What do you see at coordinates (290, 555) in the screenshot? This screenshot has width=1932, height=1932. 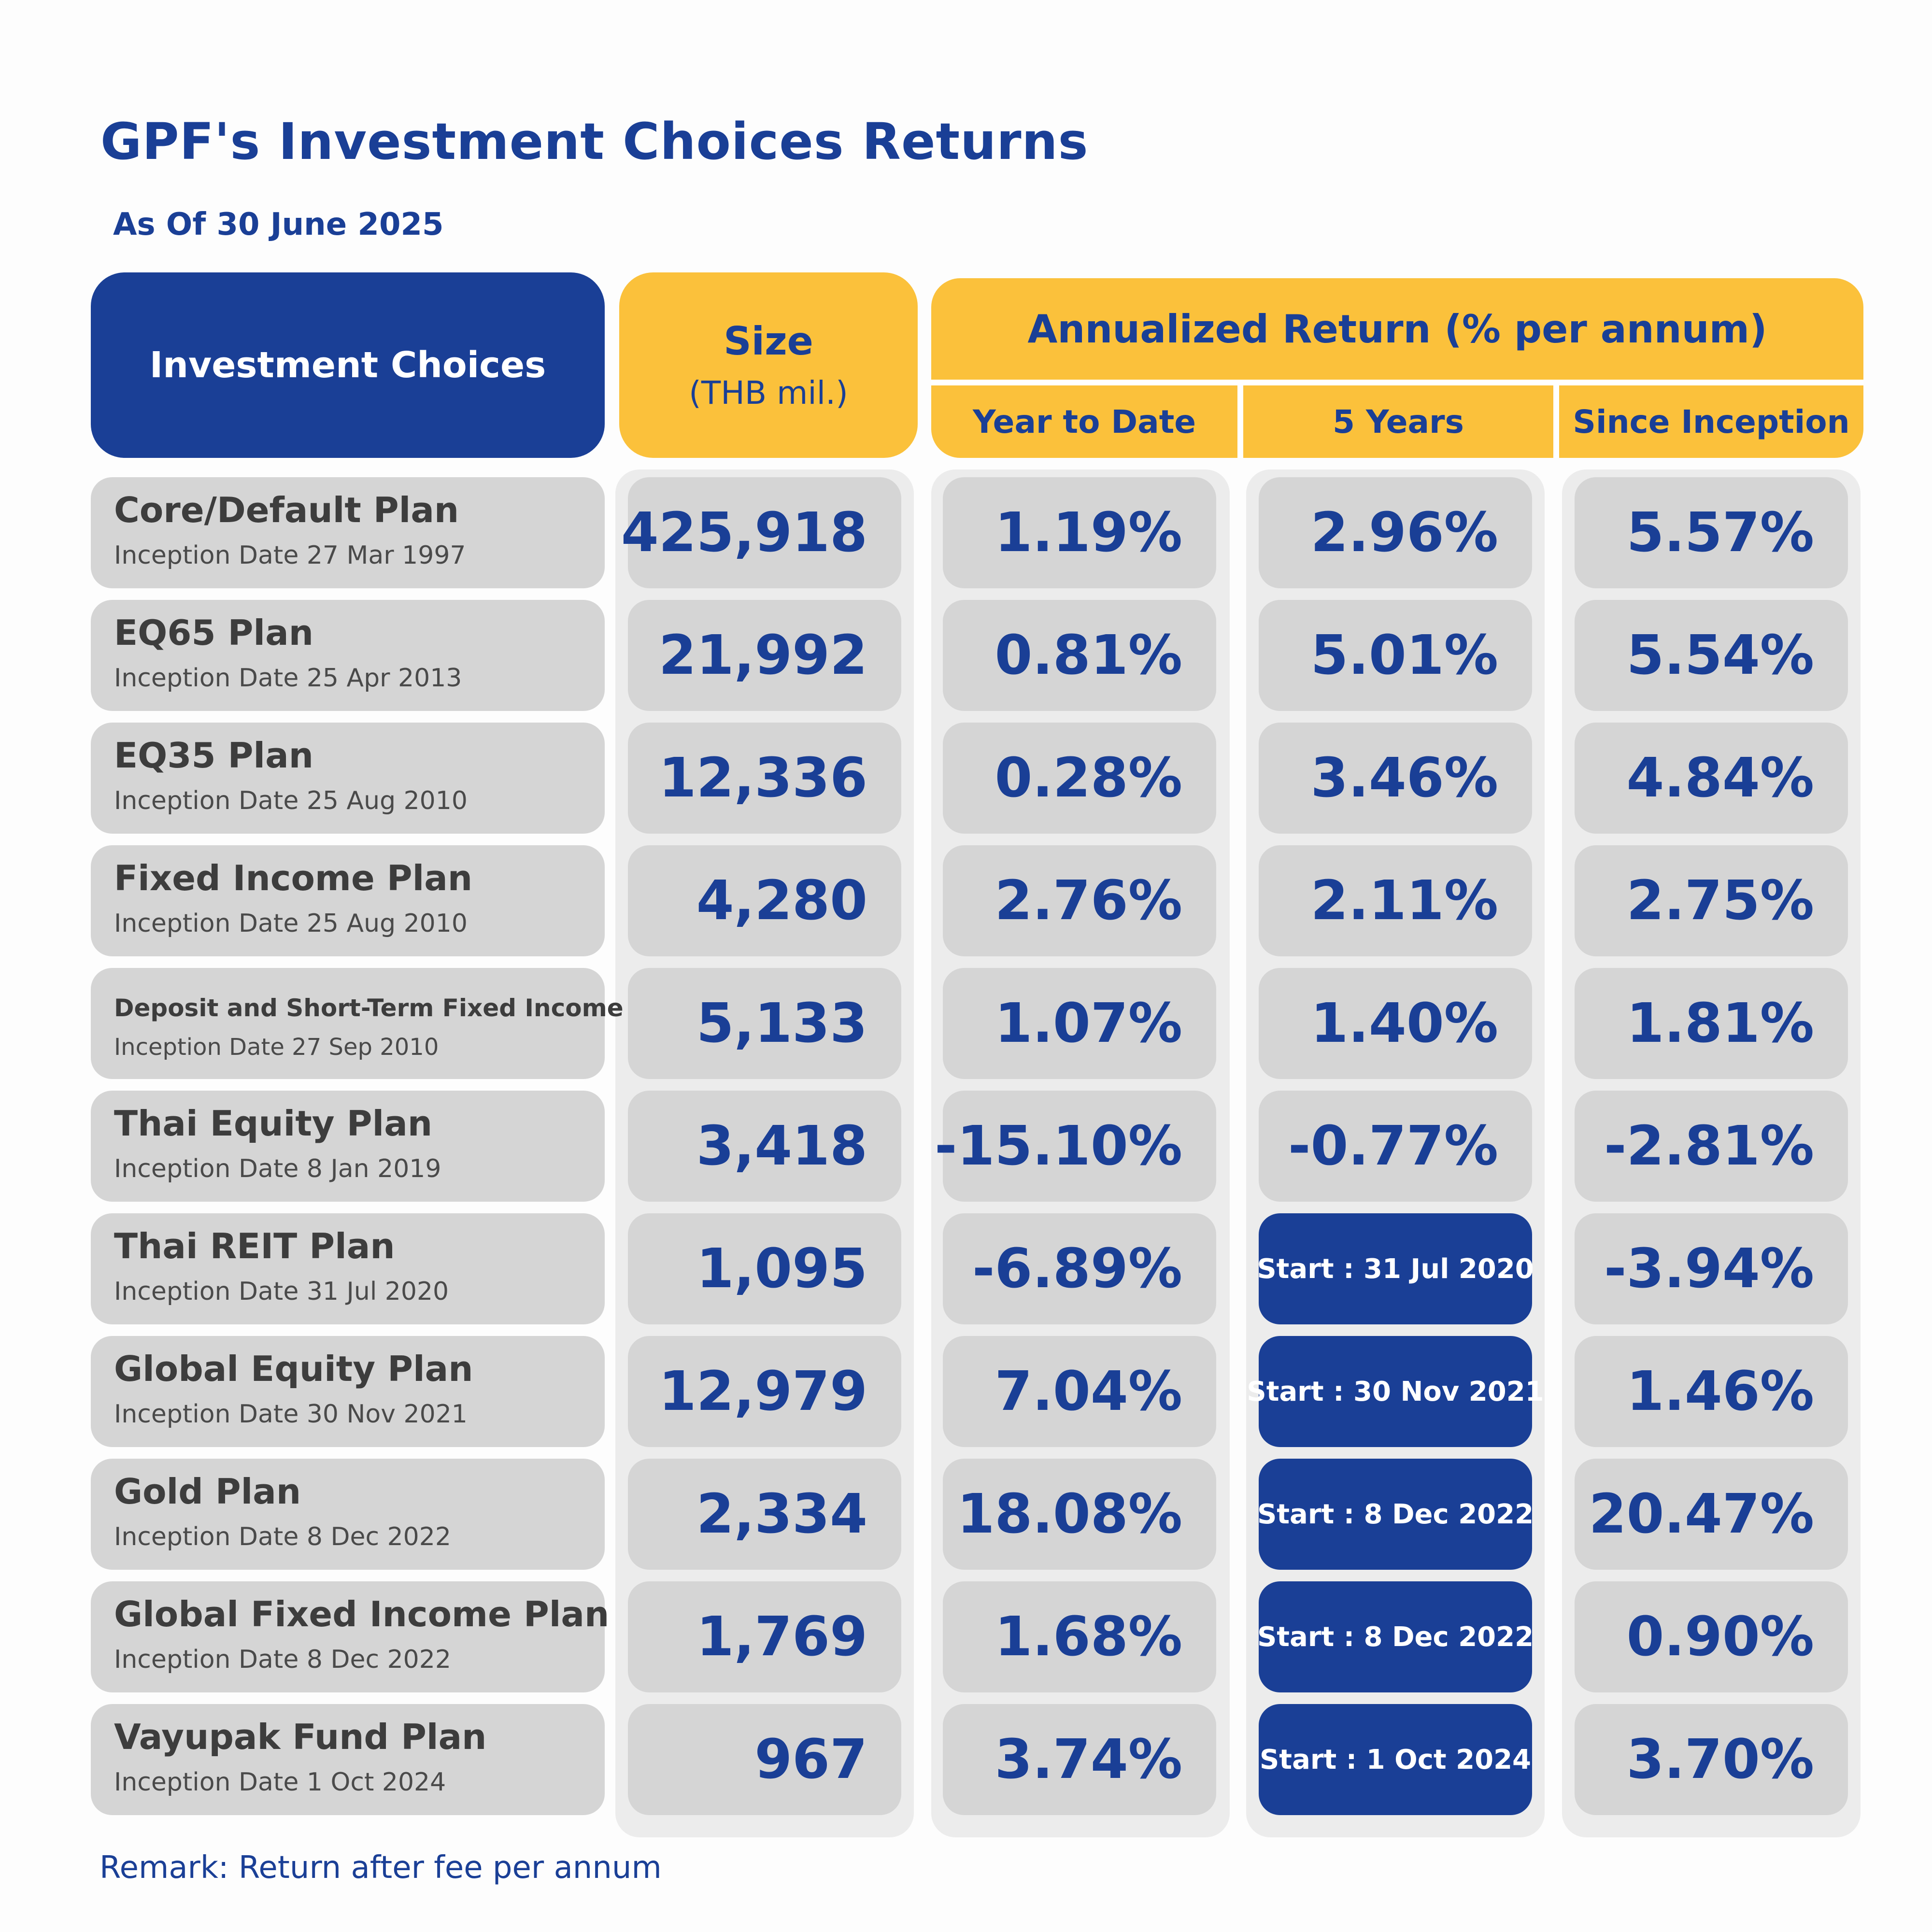 I see `plan-inception-date: Inception Date 27 Mar 1997` at bounding box center [290, 555].